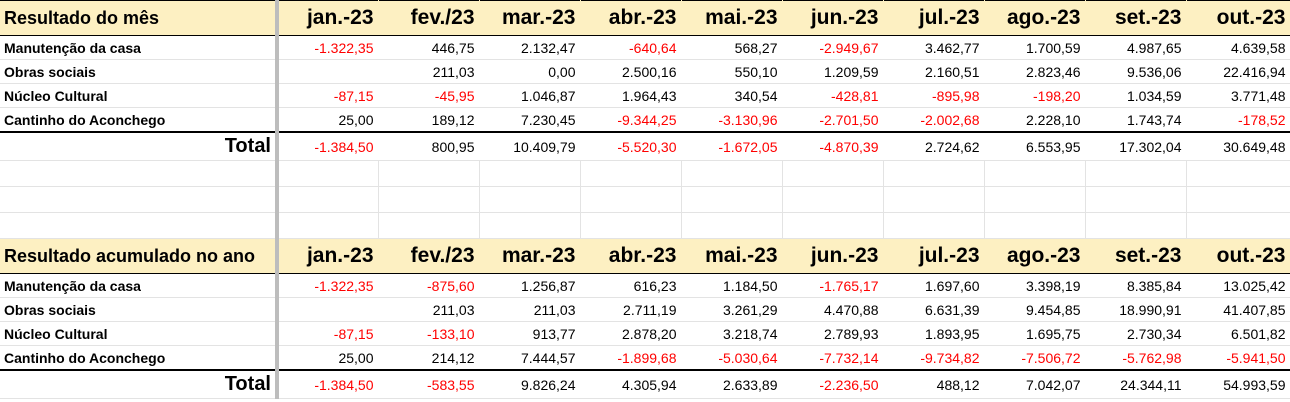 Image resolution: width=1290 pixels, height=402 pixels. What do you see at coordinates (732, 333) in the screenshot?
I see `value-cell: 3.218,74` at bounding box center [732, 333].